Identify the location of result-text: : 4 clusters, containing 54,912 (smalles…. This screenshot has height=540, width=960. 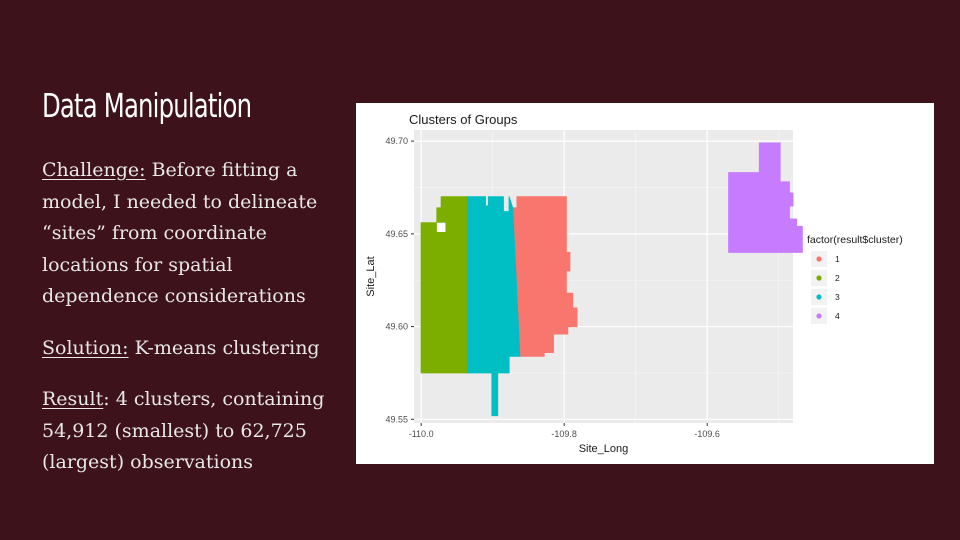
(183, 430).